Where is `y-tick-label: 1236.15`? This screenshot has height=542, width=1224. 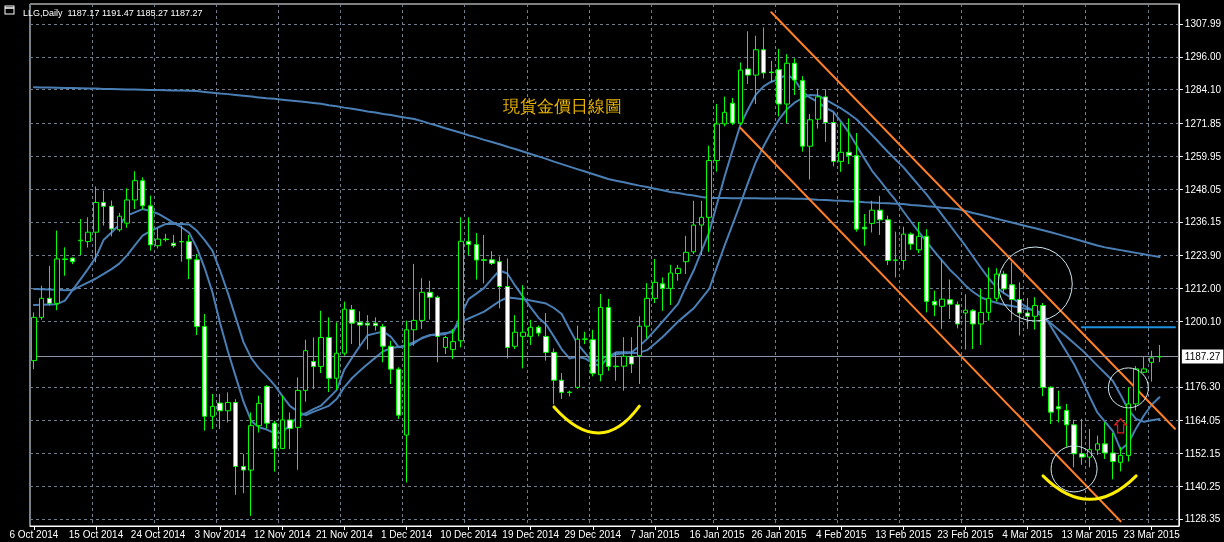
y-tick-label: 1236.15 is located at coordinates (1203, 222).